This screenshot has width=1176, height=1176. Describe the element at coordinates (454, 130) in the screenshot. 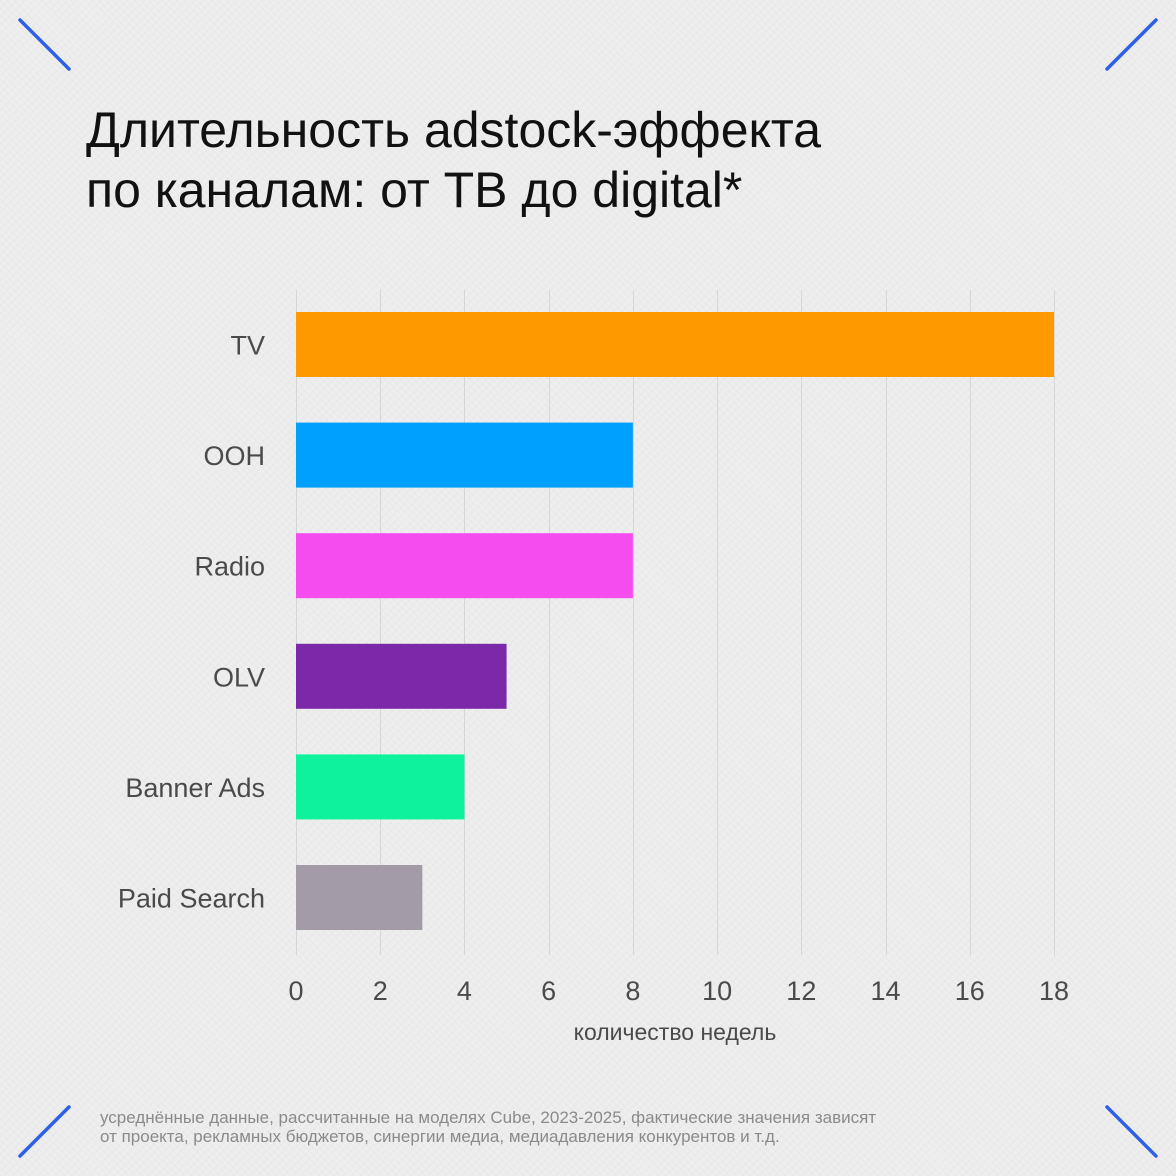

I see `chart-title-line-1: Длительность adstock-эффекта` at that location.